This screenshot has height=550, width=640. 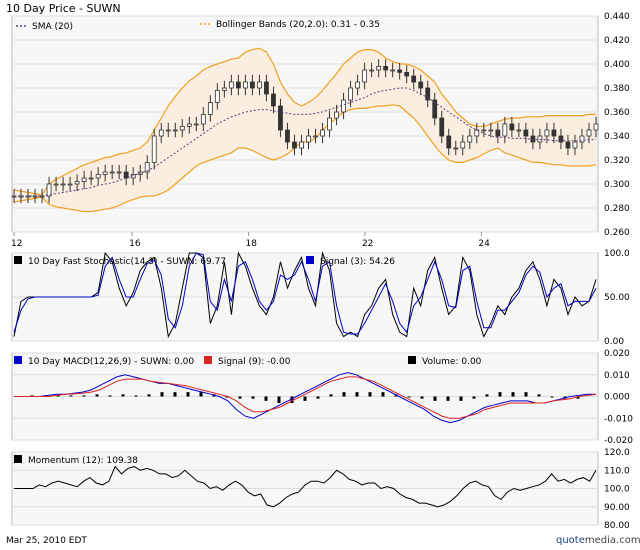 What do you see at coordinates (617, 490) in the screenshot?
I see `momentum-y-tick-label: 100.0` at bounding box center [617, 490].